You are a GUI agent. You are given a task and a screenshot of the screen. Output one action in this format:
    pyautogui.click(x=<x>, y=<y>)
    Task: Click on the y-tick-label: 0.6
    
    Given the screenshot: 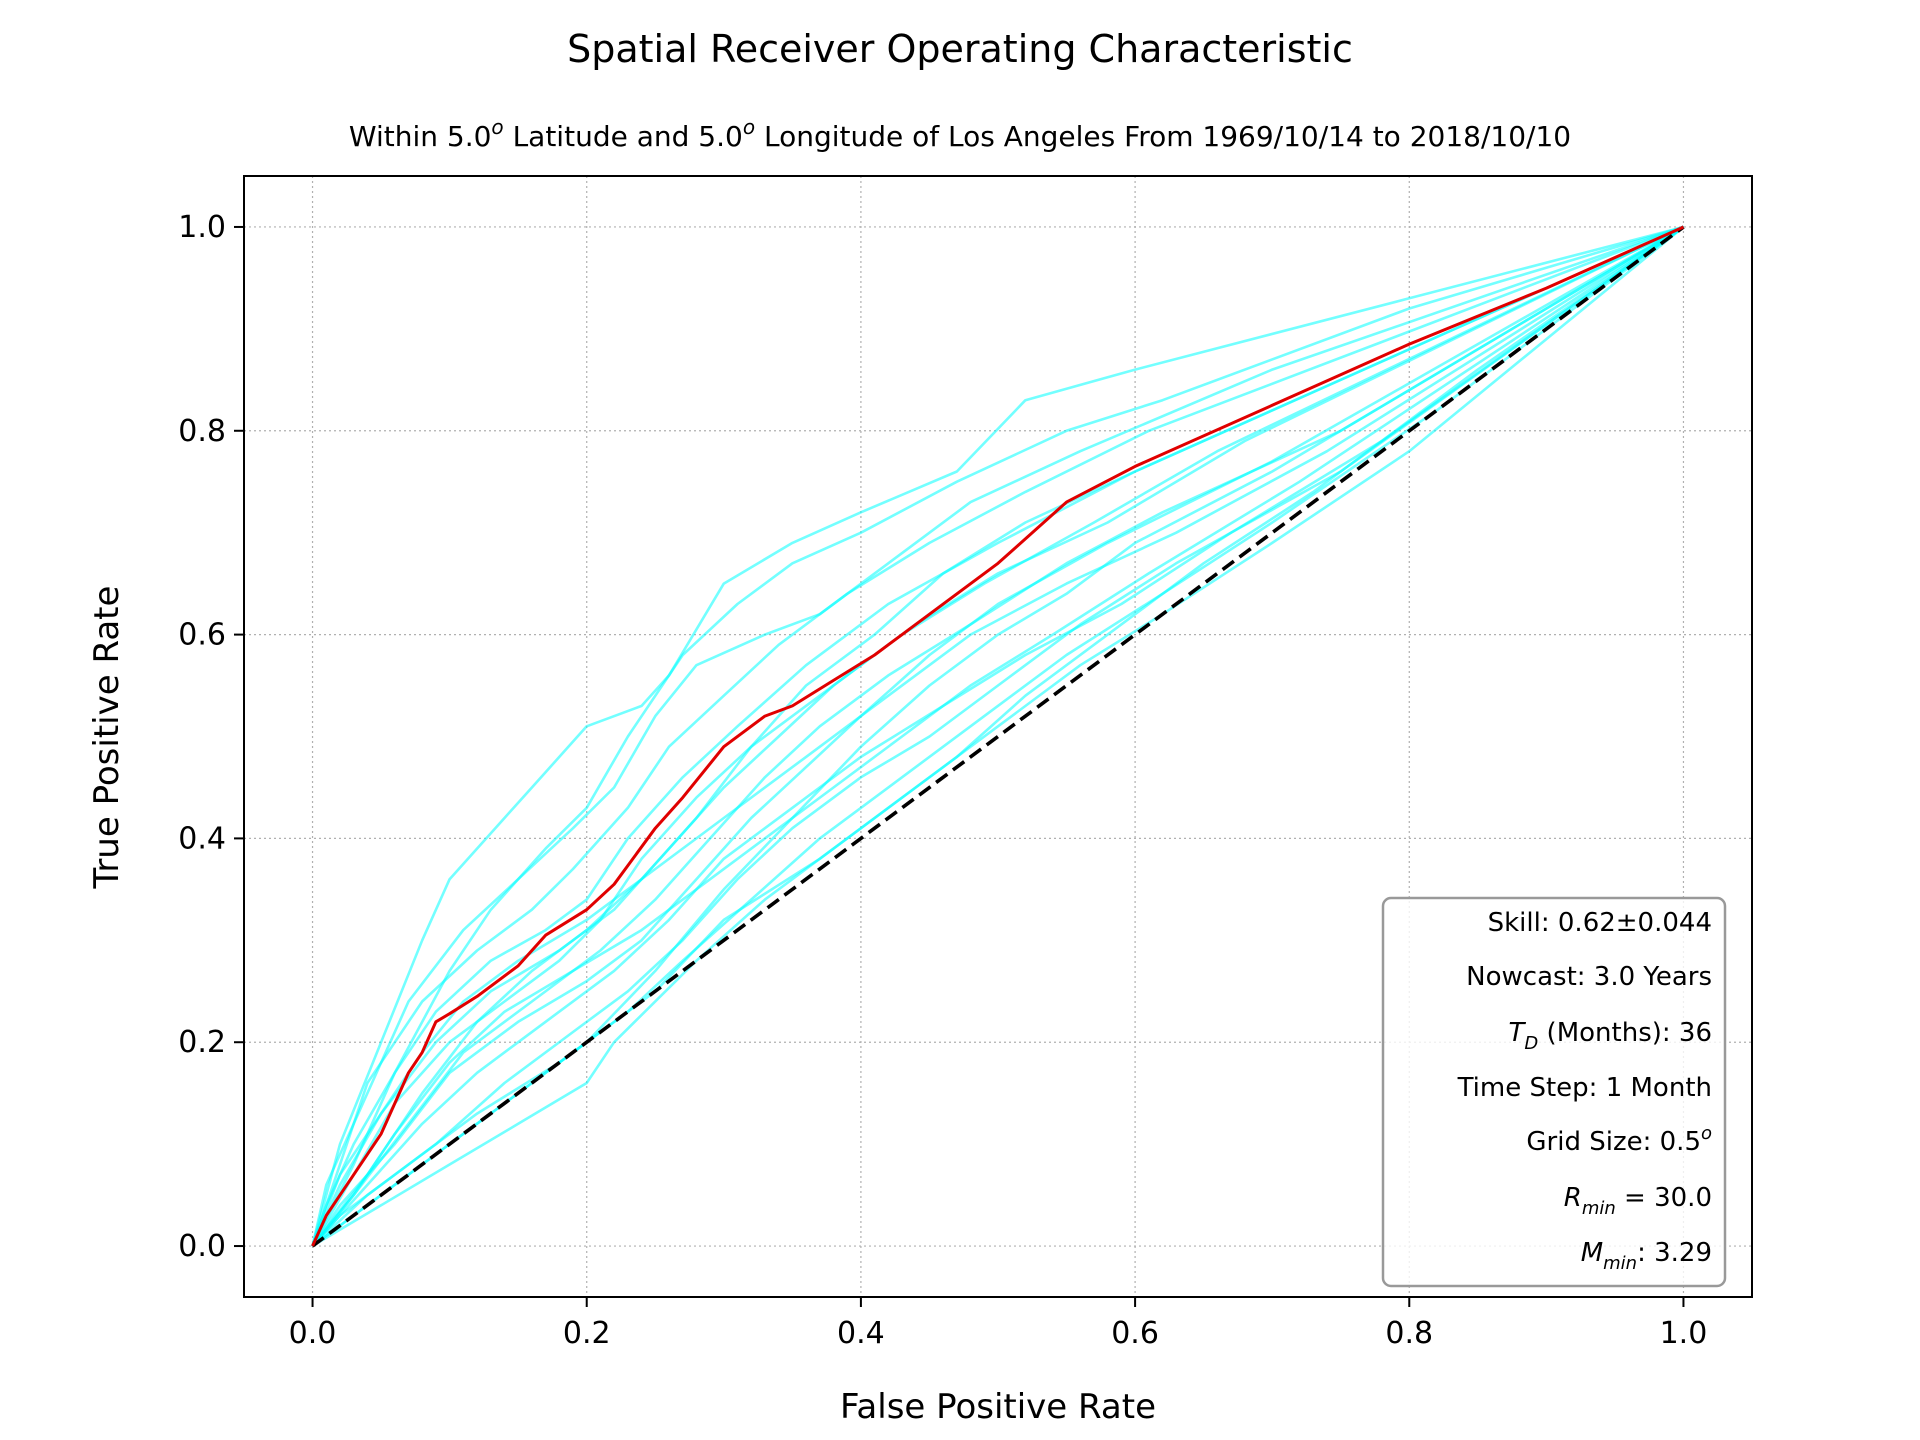 What is the action you would take?
    pyautogui.click(x=202, y=635)
    